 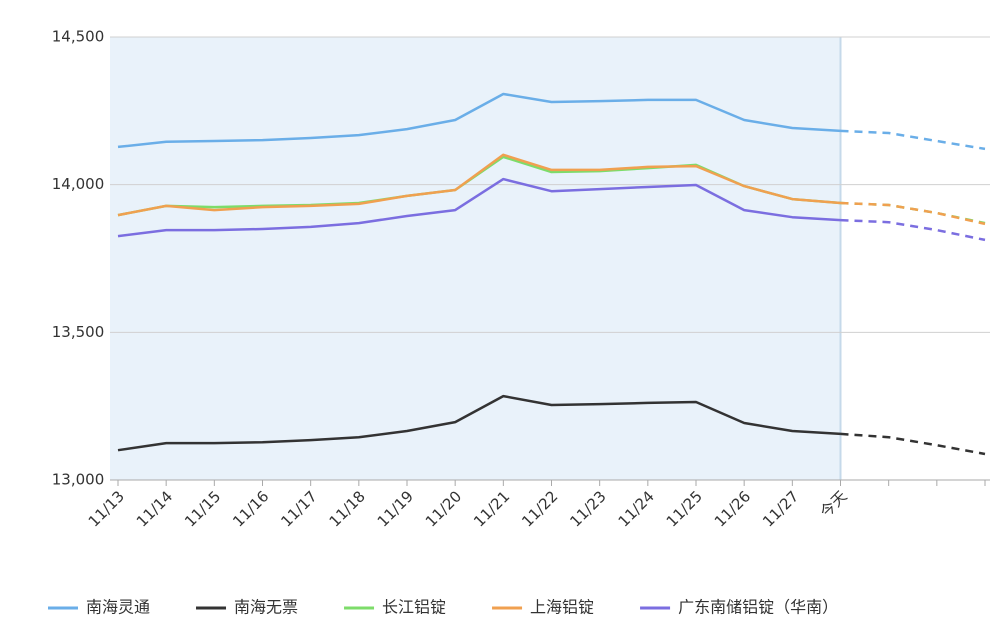 What do you see at coordinates (758, 607) in the screenshot?
I see `legend-label: 广东南储铝锭（华南）` at bounding box center [758, 607].